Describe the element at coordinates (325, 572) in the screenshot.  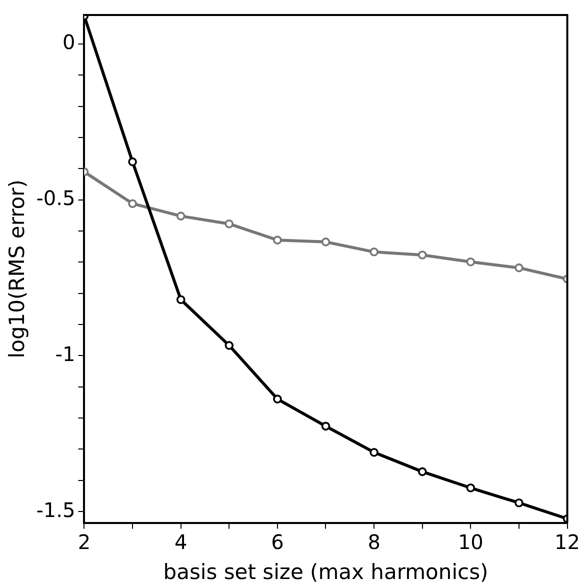
I see `x-axis-title: basis set size (max harmonics)` at that location.